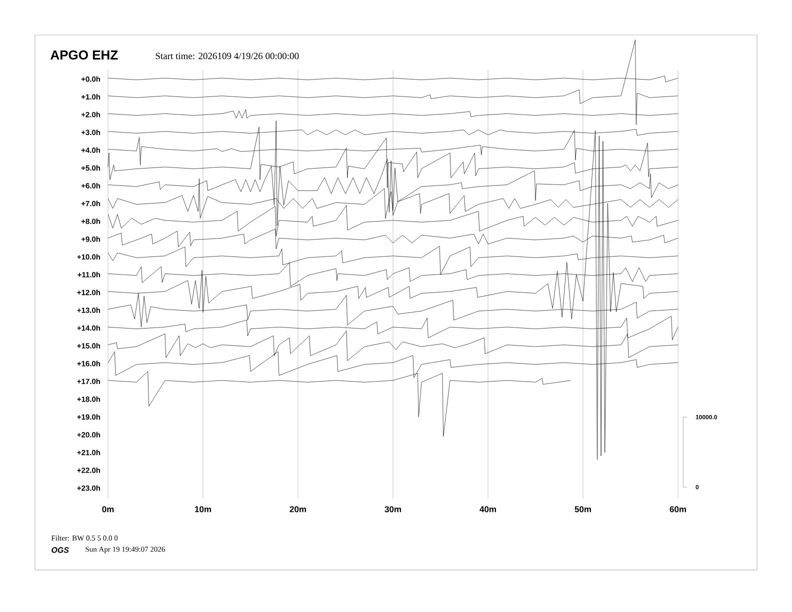 This screenshot has height=612, width=792. What do you see at coordinates (392, 509) in the screenshot?
I see `x-tick-label: 30m` at bounding box center [392, 509].